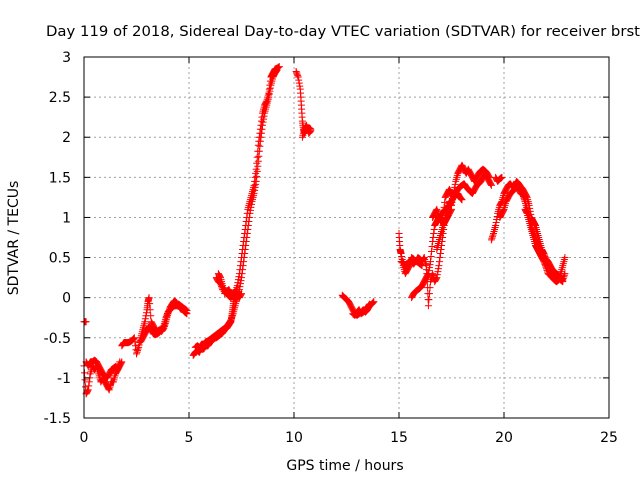 This screenshot has height=480, width=640. What do you see at coordinates (14, 238) in the screenshot?
I see `y-axis-label: SDTVAR / TECUs` at bounding box center [14, 238].